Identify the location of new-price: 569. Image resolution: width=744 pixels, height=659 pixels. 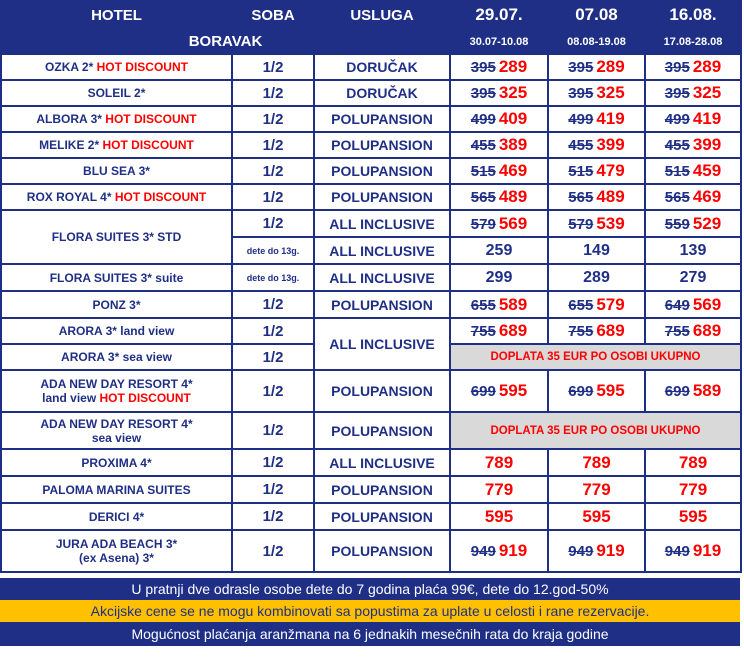
(513, 223).